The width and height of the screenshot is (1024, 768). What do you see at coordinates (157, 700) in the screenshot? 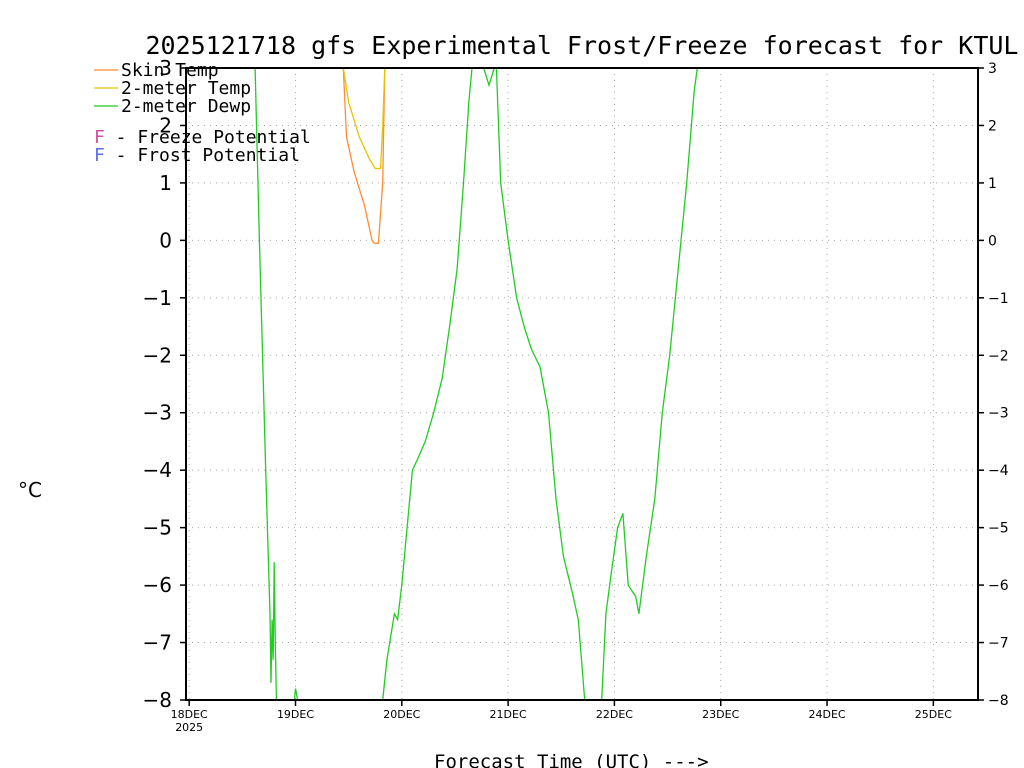
I see `y-tick-label-left: −8` at bounding box center [157, 700].